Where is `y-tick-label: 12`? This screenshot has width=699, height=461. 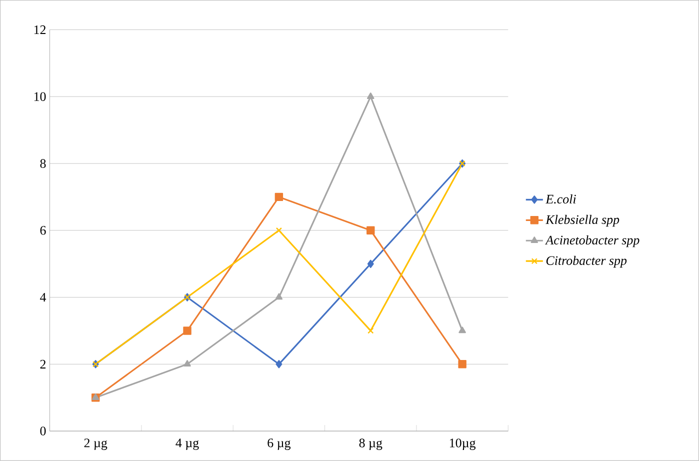 y-tick-label: 12 is located at coordinates (40, 30).